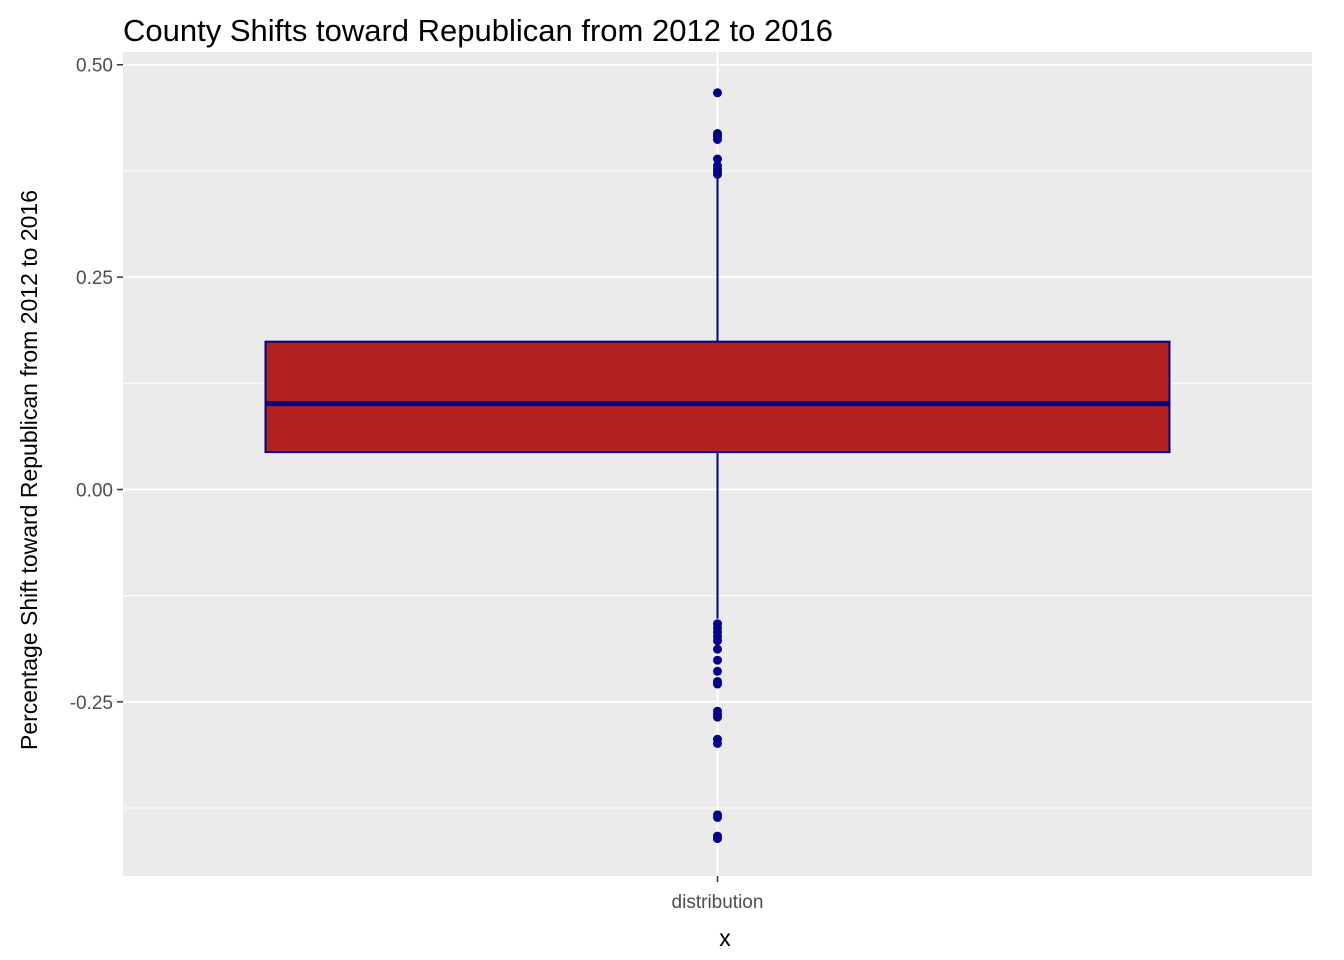  Describe the element at coordinates (94, 278) in the screenshot. I see `y-tick-label: 0.25` at that location.